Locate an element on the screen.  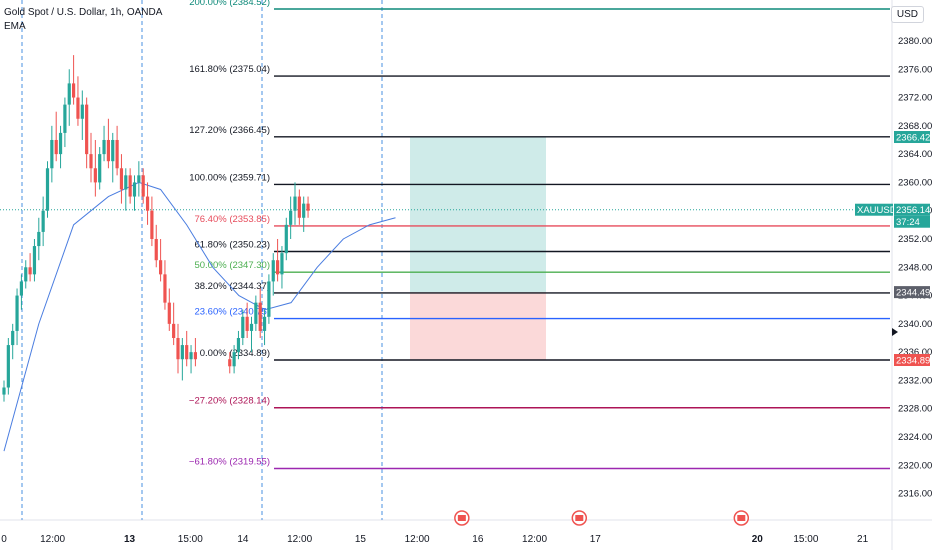
scroll-marker-icon is located at coordinates (895, 332).